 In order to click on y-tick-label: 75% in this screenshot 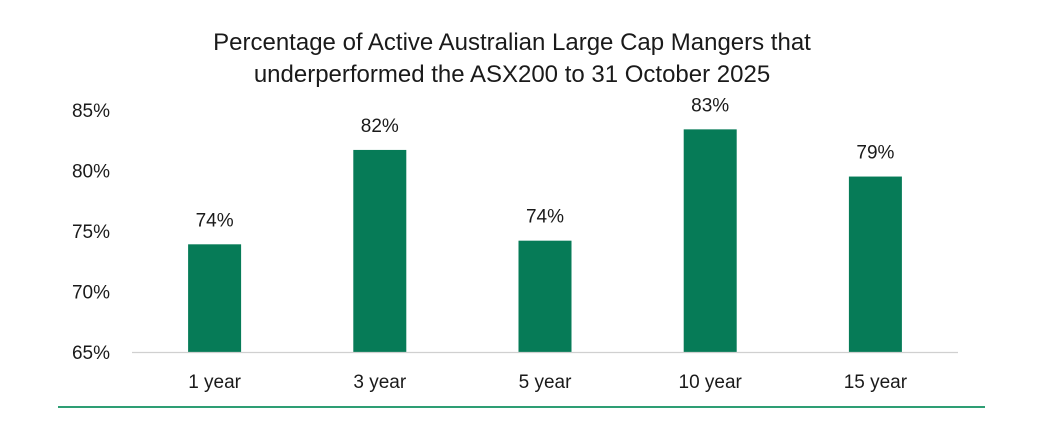, I will do `click(91, 232)`.